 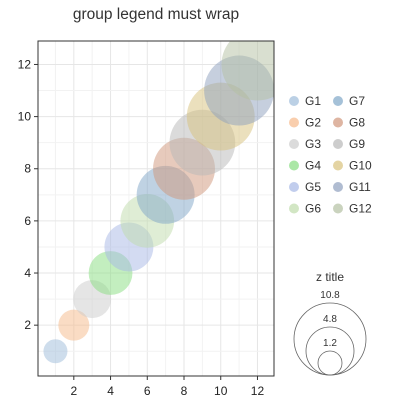 I want to click on legend-marker-g5, so click(x=294, y=187).